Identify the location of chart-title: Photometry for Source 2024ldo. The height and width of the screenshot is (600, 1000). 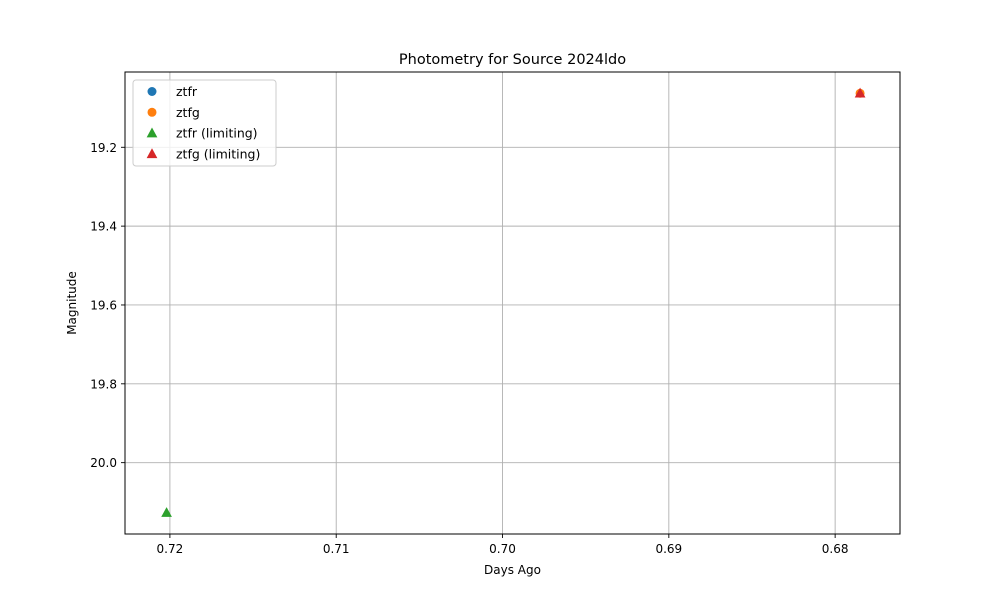
(512, 60).